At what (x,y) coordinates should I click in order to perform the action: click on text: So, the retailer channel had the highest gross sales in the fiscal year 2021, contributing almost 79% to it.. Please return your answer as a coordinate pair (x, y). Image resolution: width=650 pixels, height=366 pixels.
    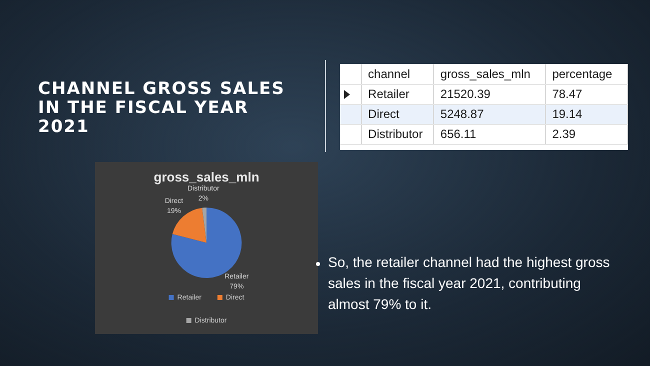
    Looking at the image, I should click on (469, 283).